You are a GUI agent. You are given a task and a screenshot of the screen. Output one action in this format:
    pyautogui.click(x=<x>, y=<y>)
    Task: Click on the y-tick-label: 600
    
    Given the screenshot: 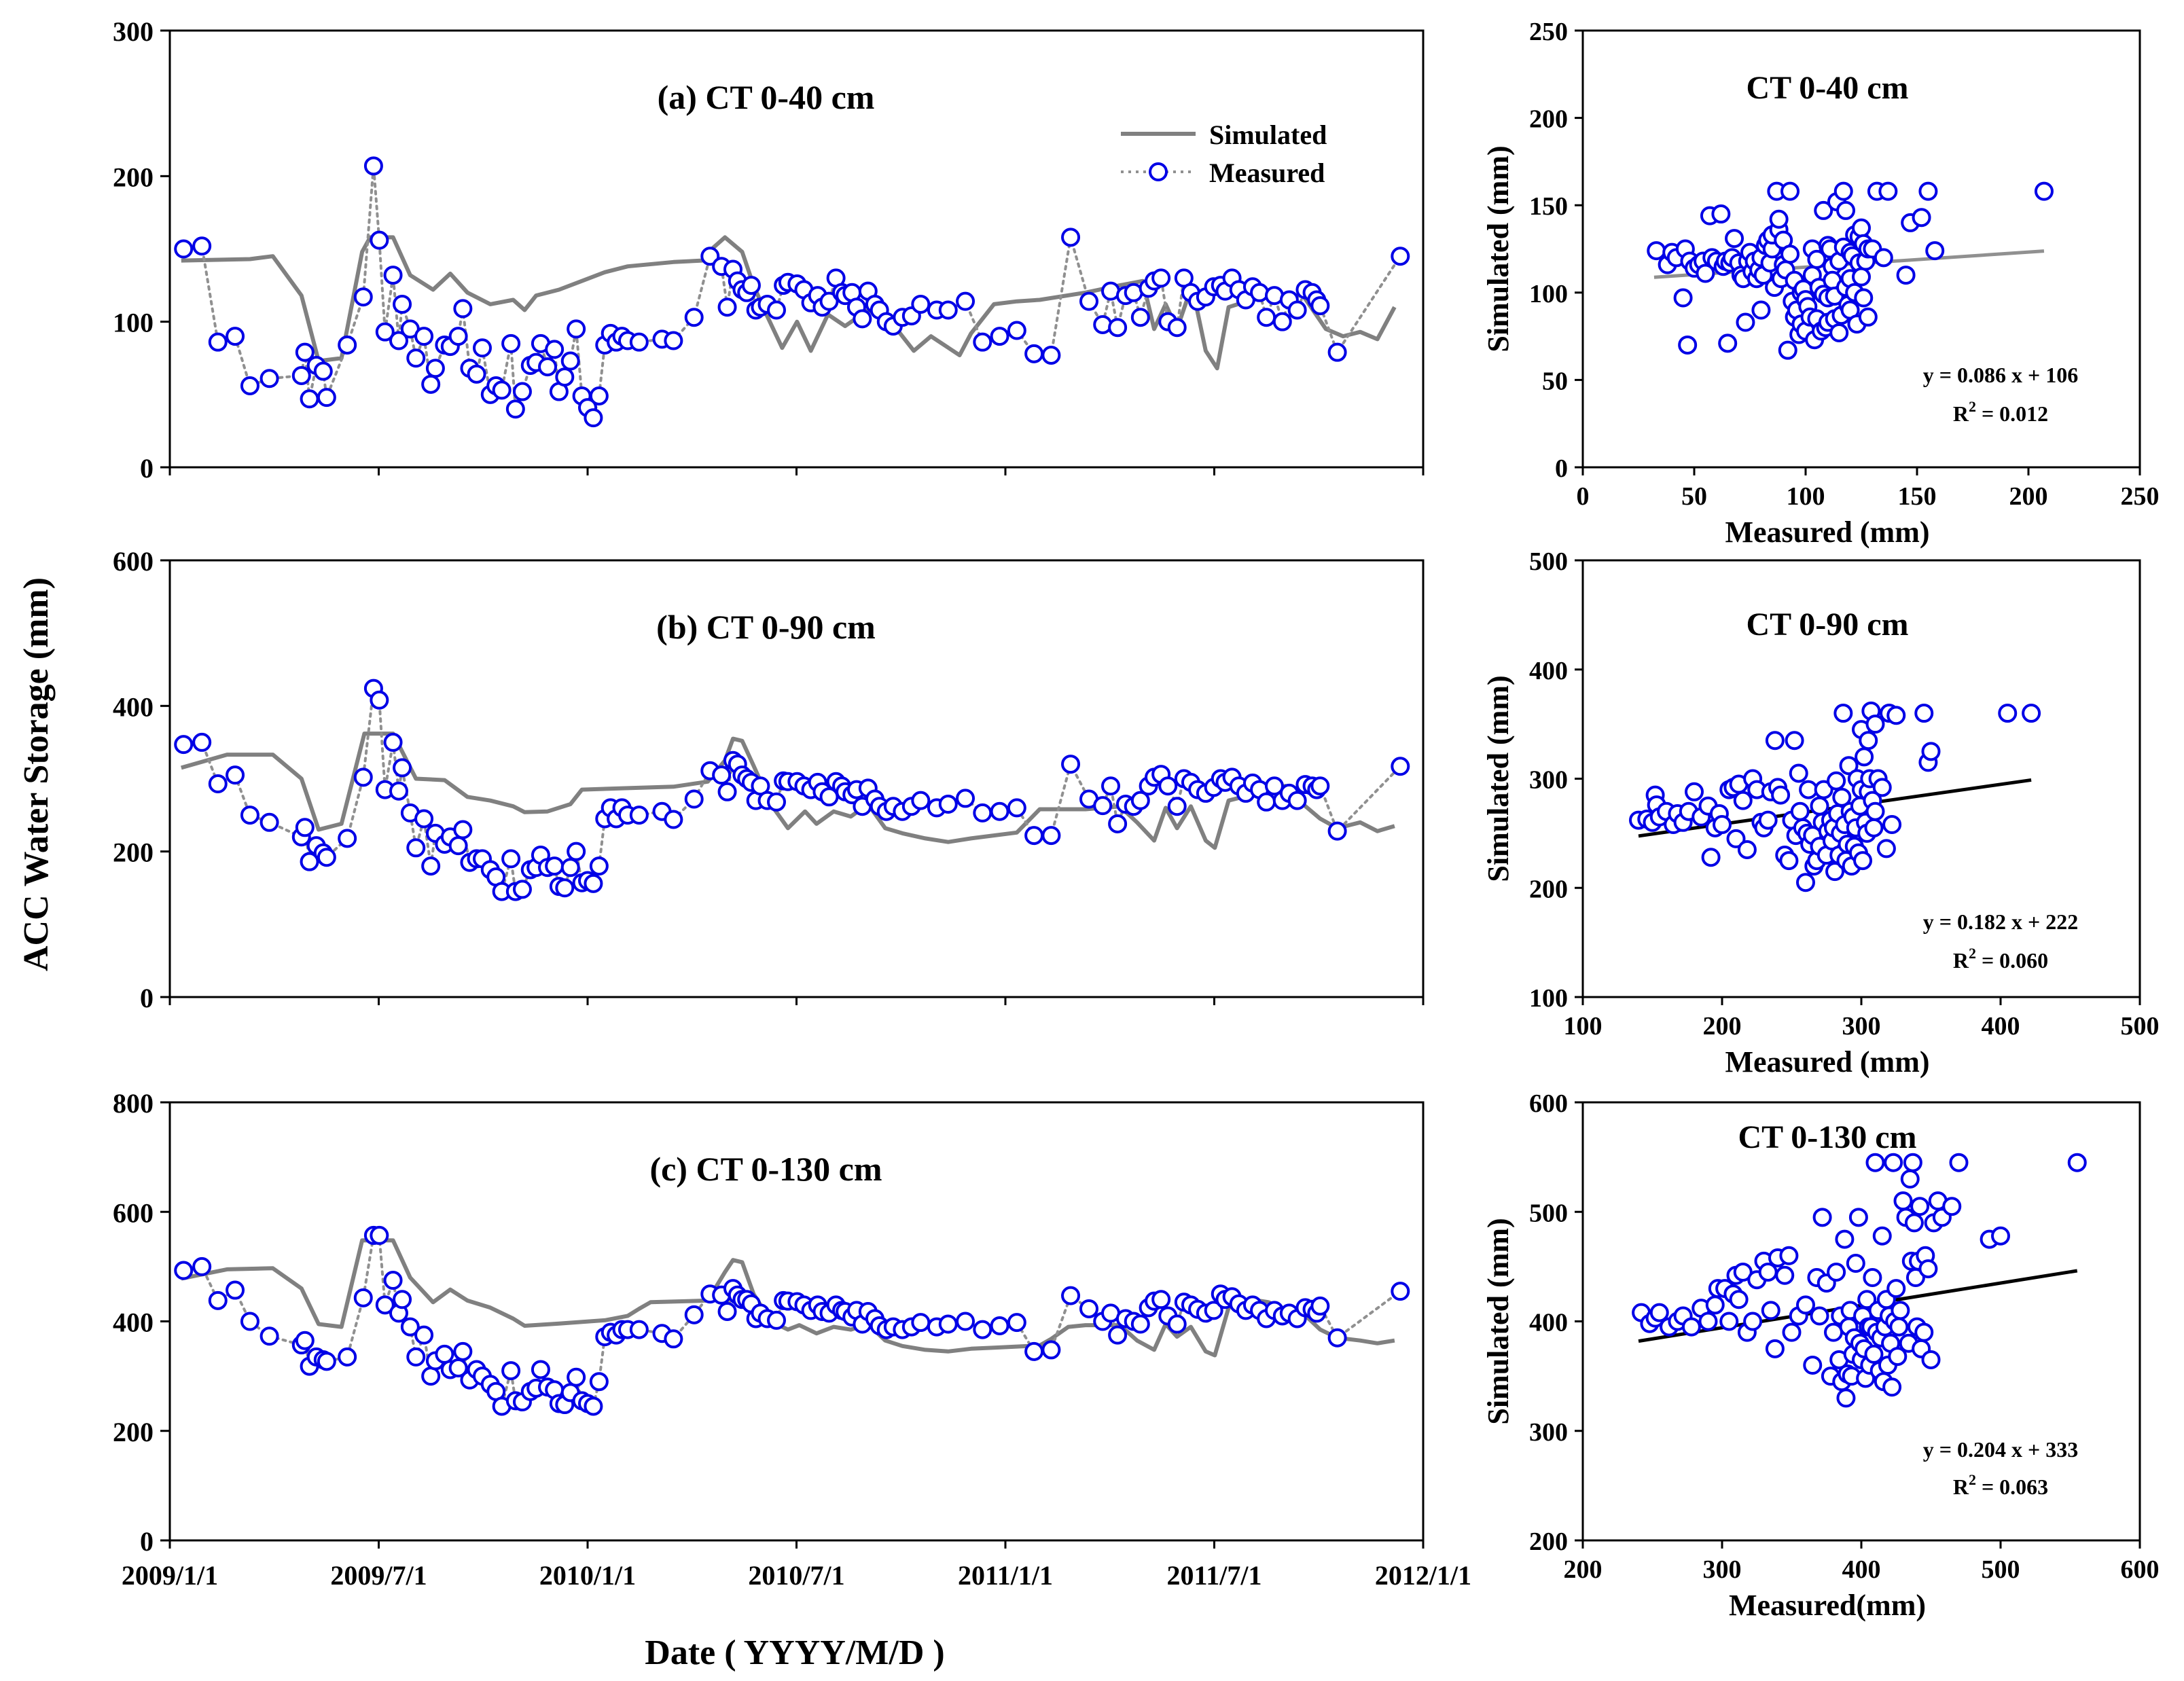 What is the action you would take?
    pyautogui.click(x=1548, y=1103)
    